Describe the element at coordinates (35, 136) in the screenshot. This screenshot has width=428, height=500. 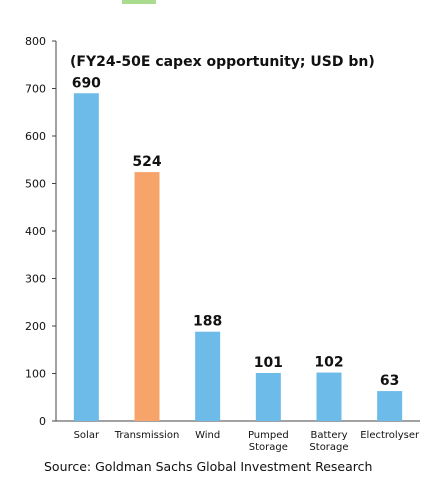
I see `y-tick-label: 600` at that location.